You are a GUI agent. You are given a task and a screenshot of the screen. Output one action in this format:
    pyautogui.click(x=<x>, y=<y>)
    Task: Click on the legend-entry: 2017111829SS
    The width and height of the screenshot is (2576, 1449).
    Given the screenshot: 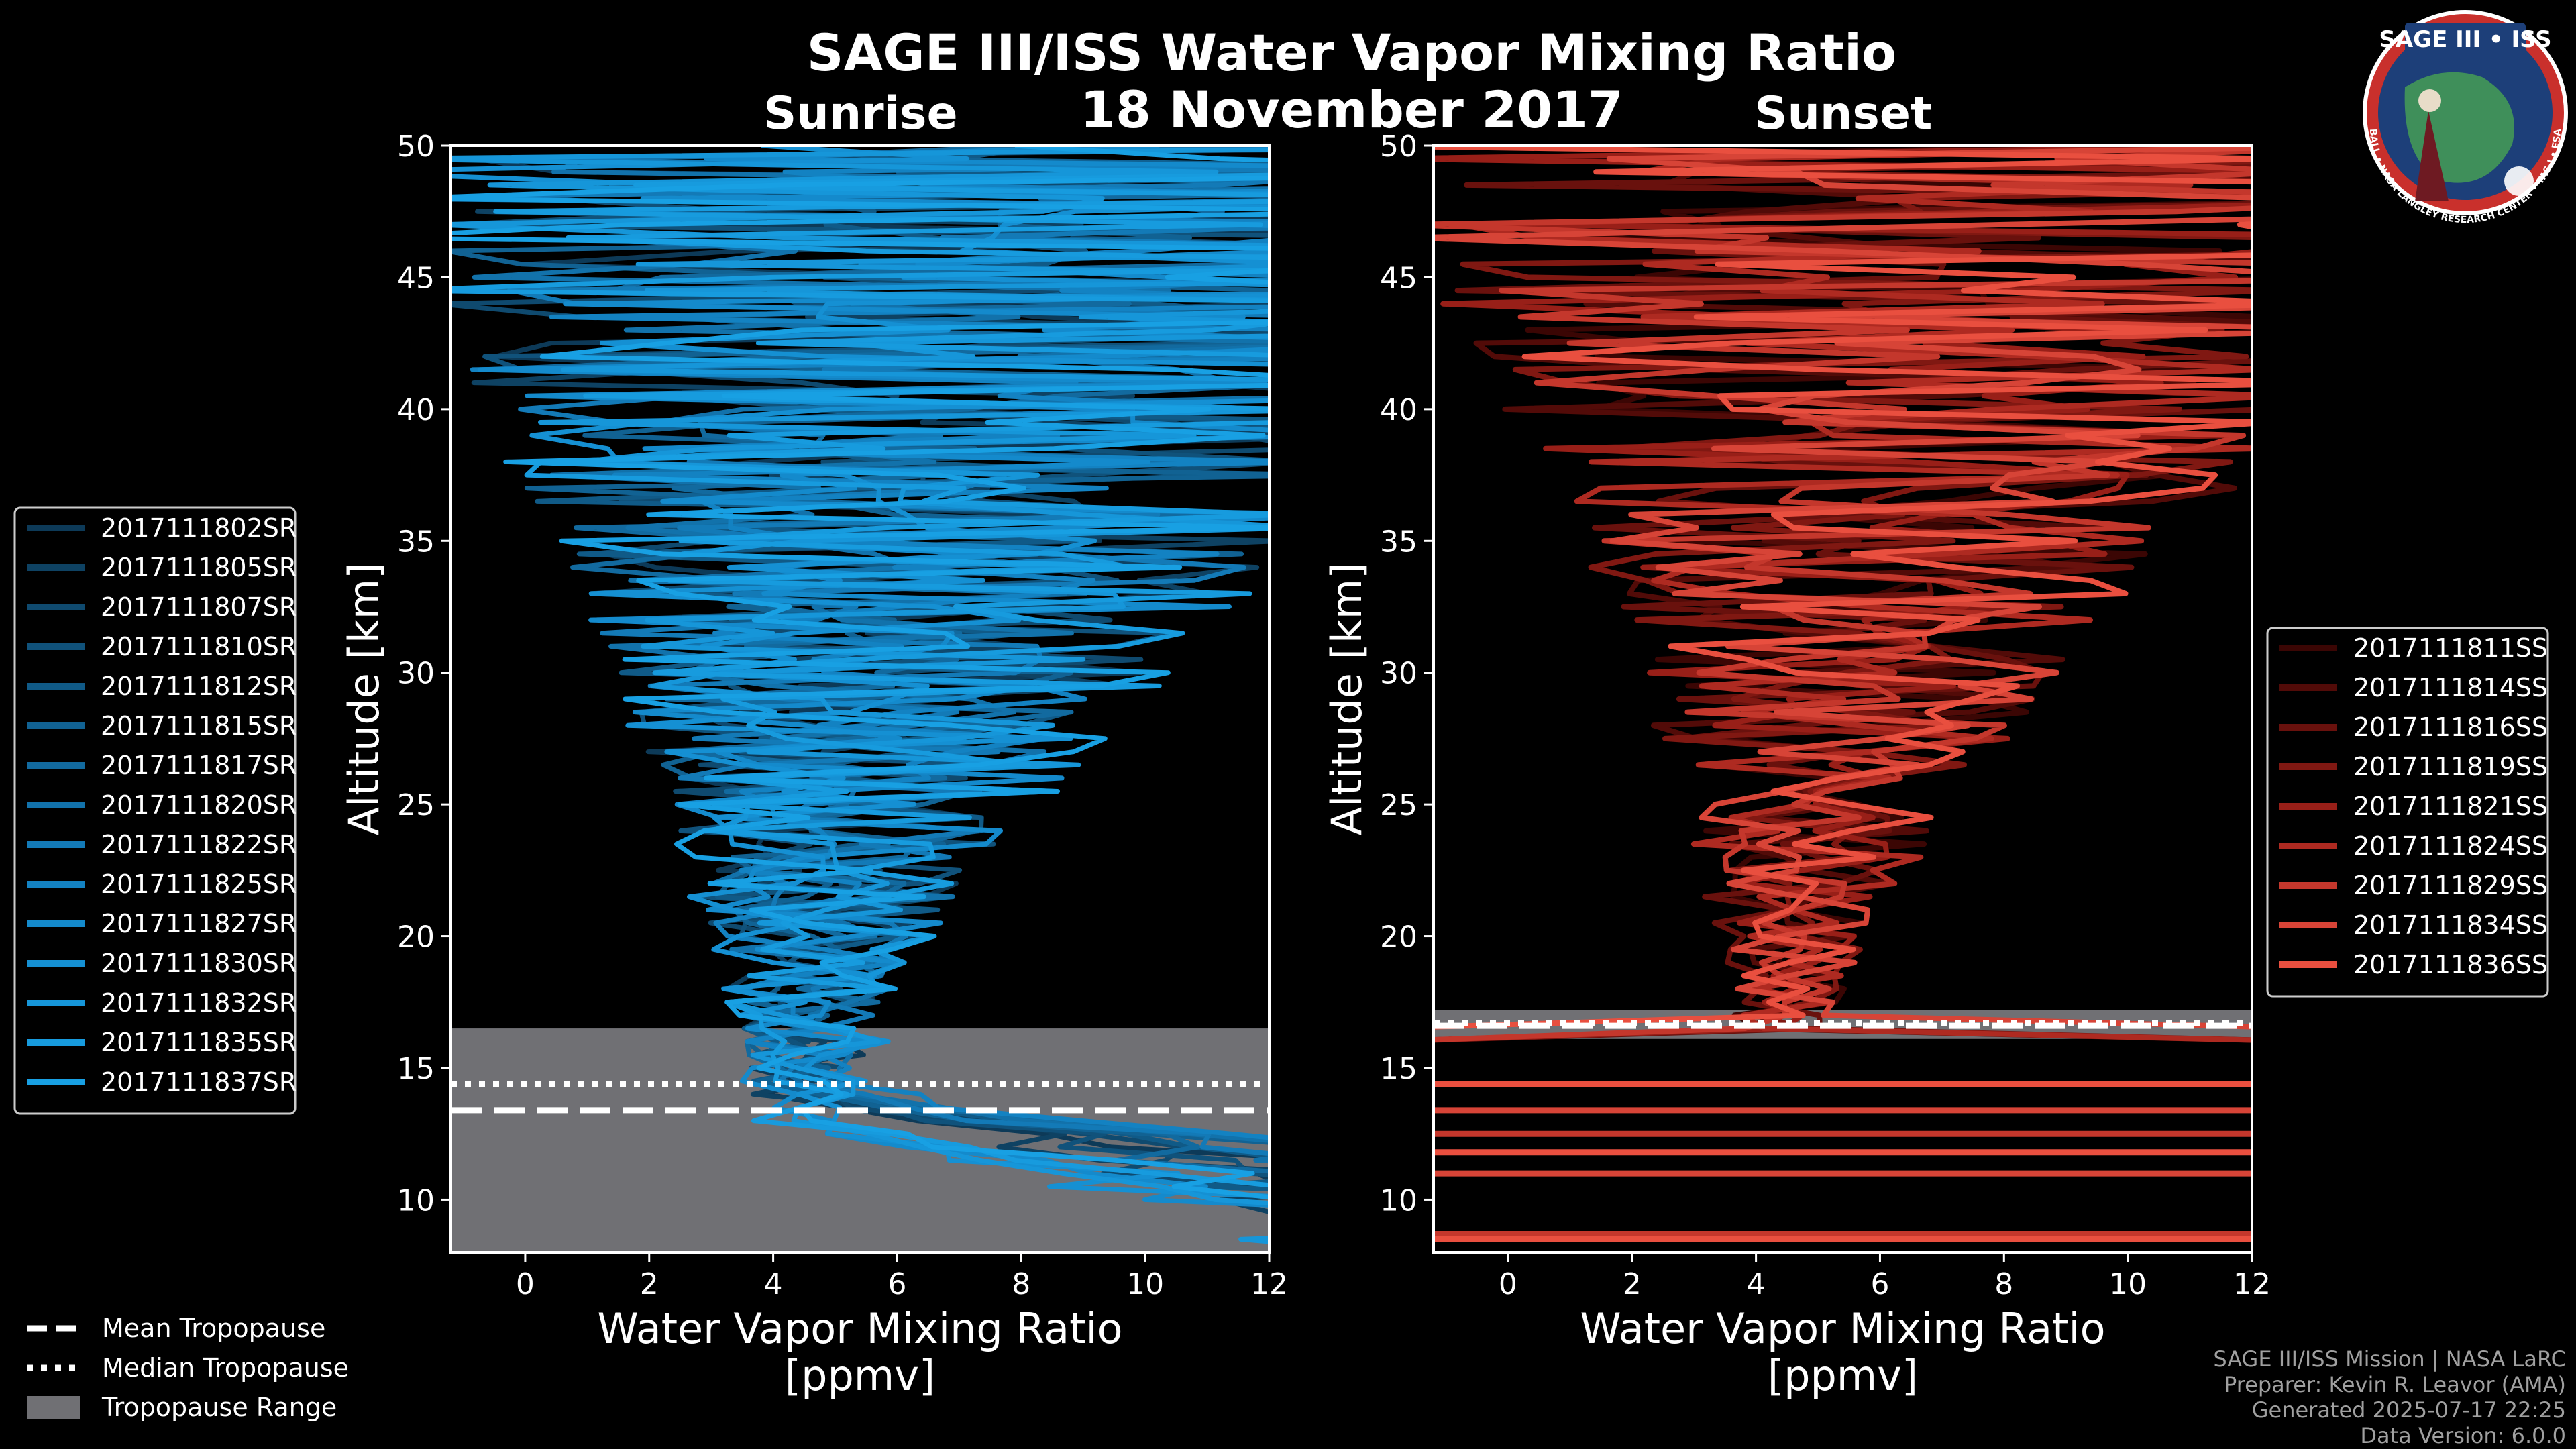 What is the action you would take?
    pyautogui.click(x=2450, y=885)
    